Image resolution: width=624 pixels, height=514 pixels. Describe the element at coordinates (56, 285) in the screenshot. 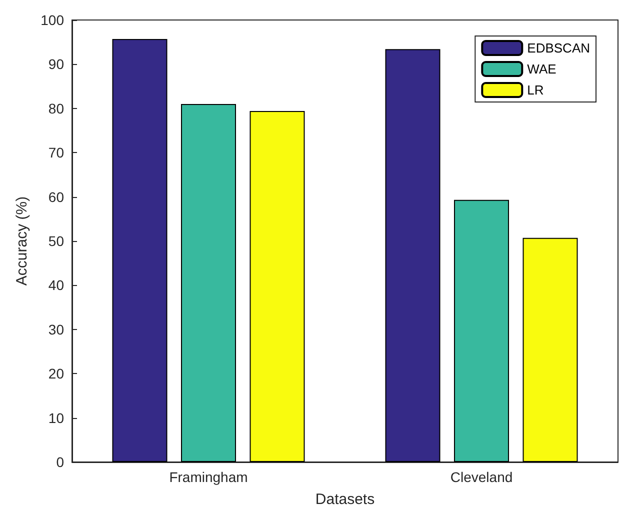

I see `y-tick-label: 40` at that location.